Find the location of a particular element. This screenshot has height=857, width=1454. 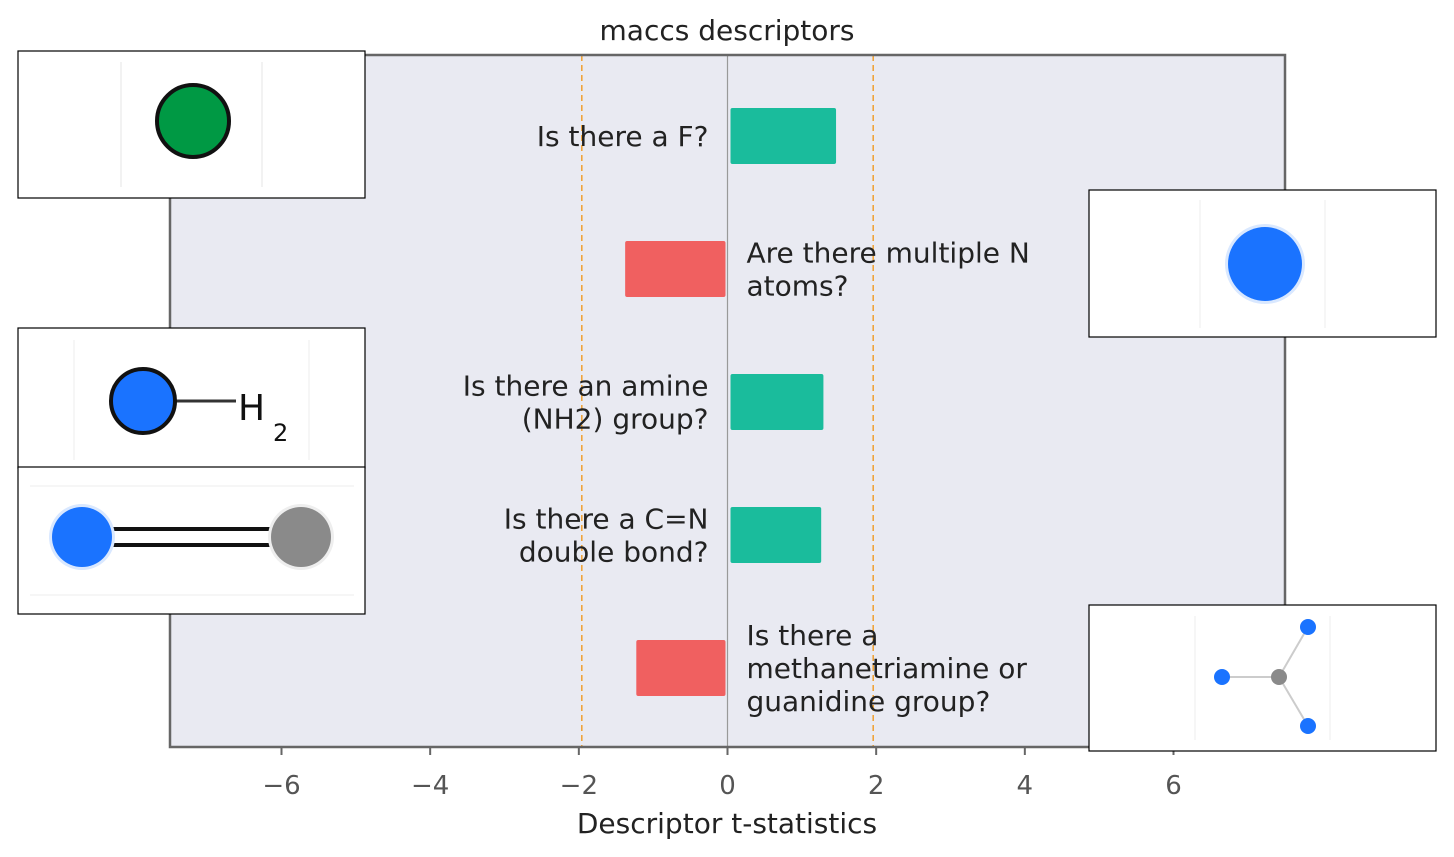

x-tick-label: −4 is located at coordinates (430, 786).